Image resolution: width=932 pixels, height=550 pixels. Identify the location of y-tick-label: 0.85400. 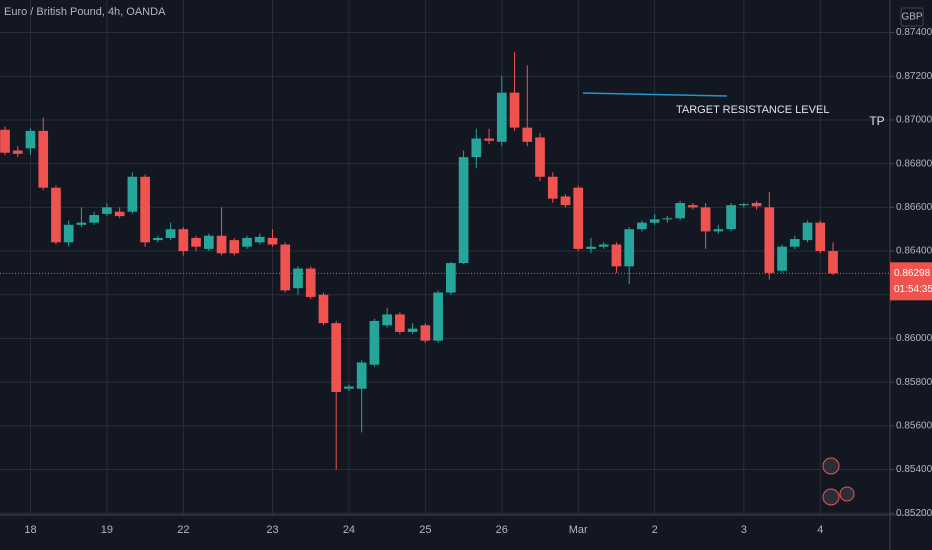
(914, 469).